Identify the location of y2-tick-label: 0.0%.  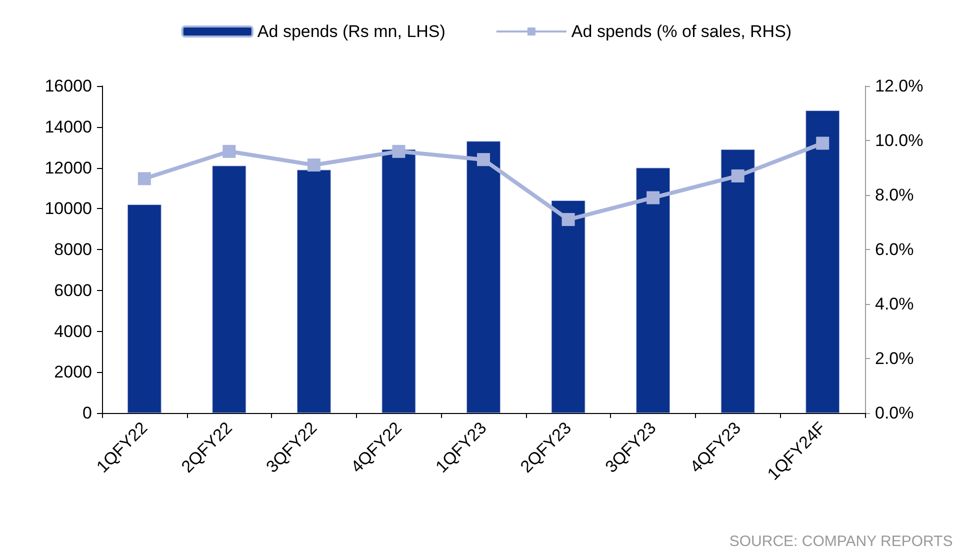
(894, 413).